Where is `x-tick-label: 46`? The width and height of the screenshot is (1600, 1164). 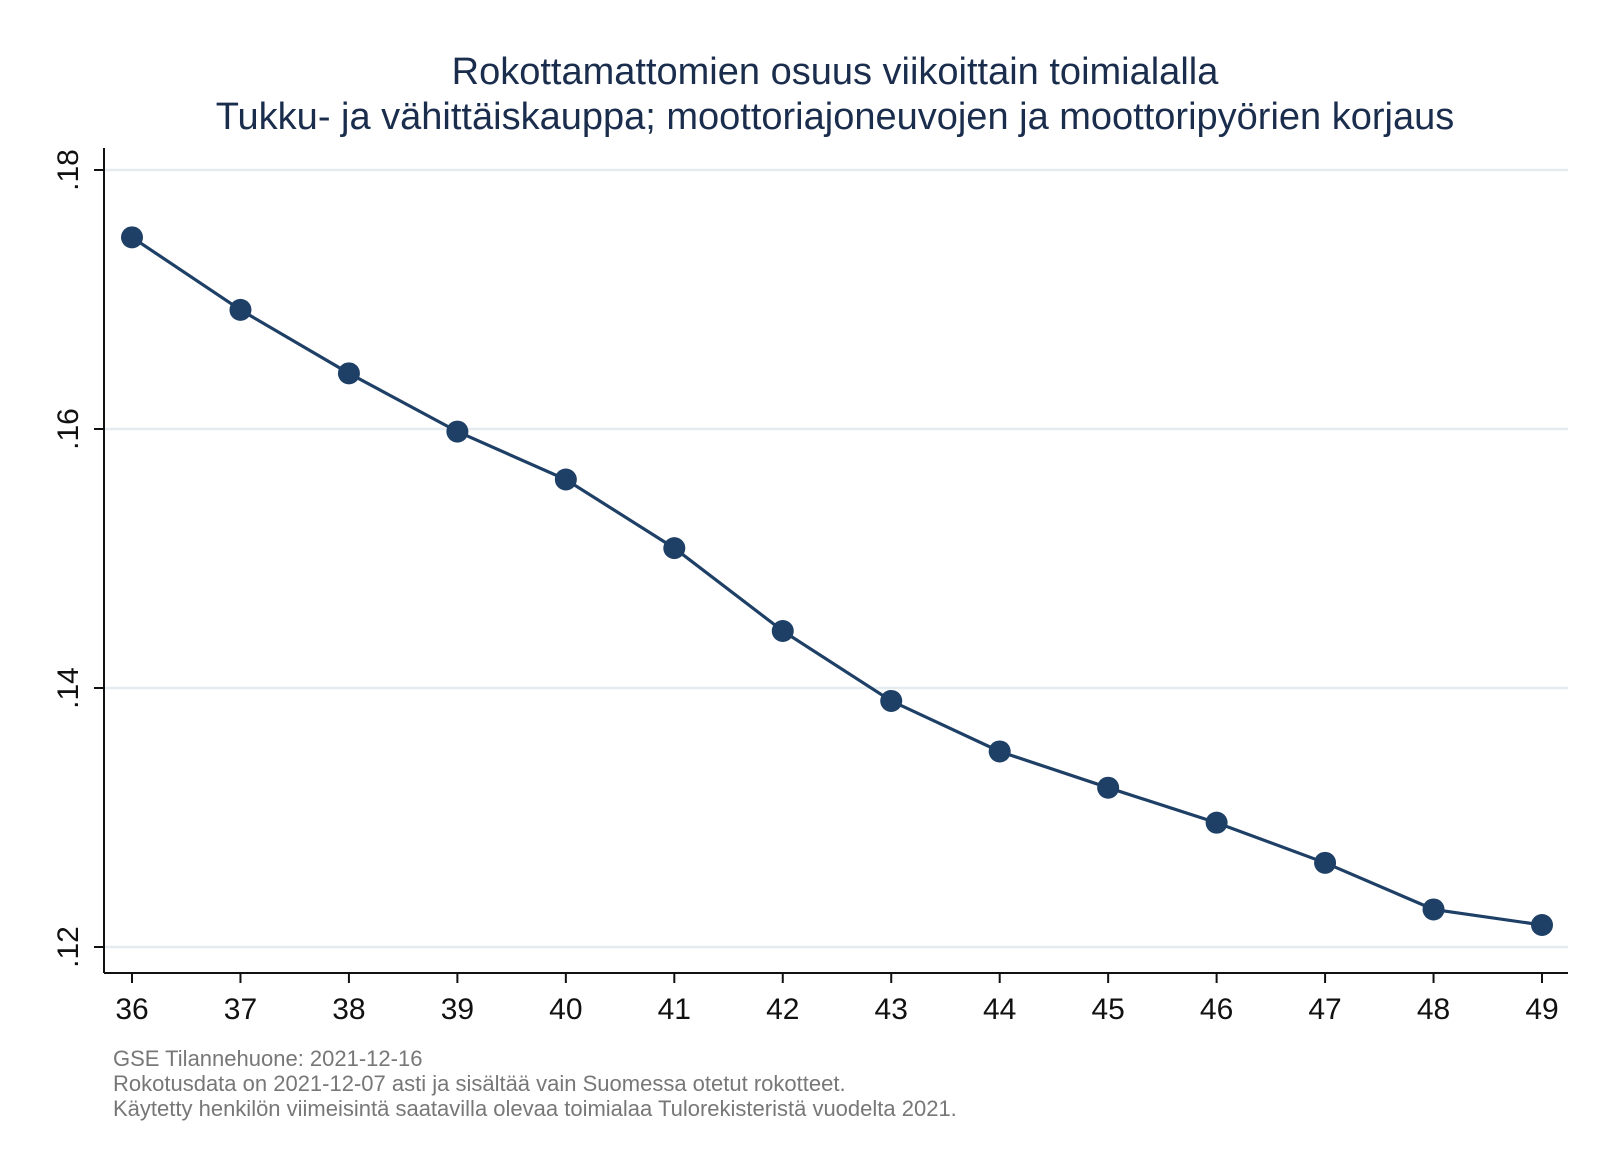 x-tick-label: 46 is located at coordinates (1216, 1009).